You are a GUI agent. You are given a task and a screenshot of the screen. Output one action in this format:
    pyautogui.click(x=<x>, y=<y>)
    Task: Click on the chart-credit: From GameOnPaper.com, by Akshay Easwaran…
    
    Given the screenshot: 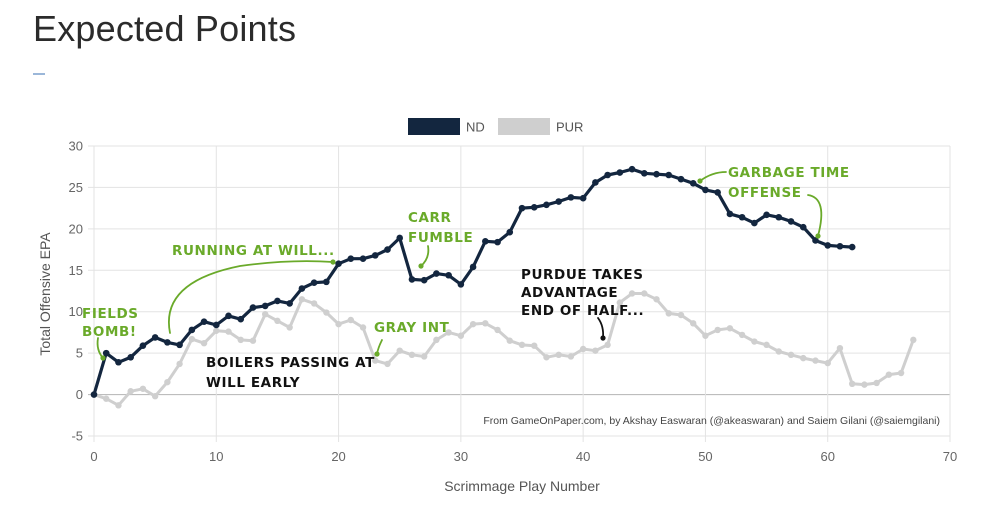 What is the action you would take?
    pyautogui.click(x=711, y=421)
    